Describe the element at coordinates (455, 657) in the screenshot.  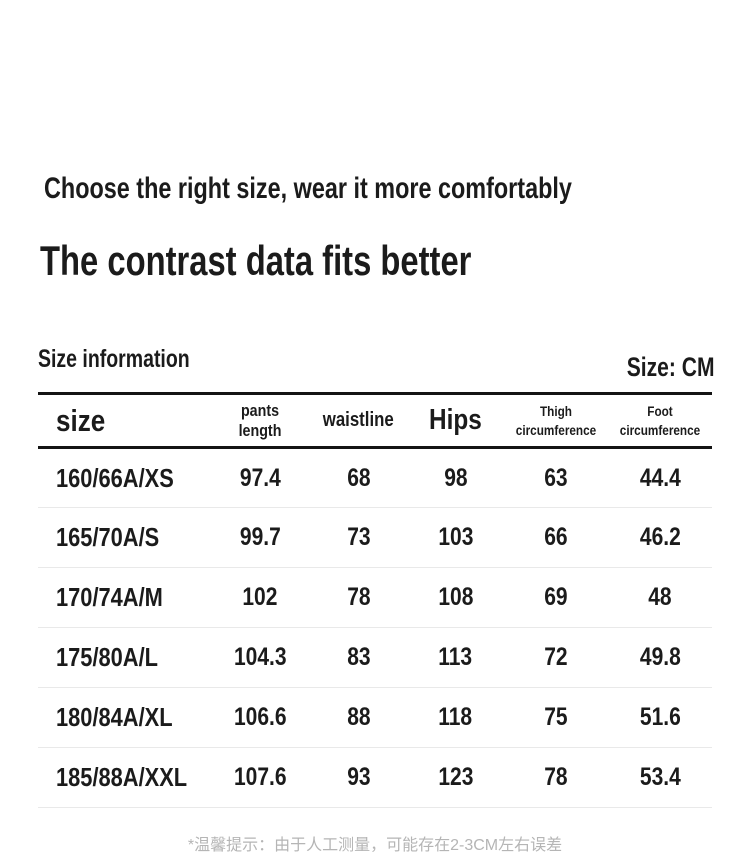
I see `cell-hips: 113` at that location.